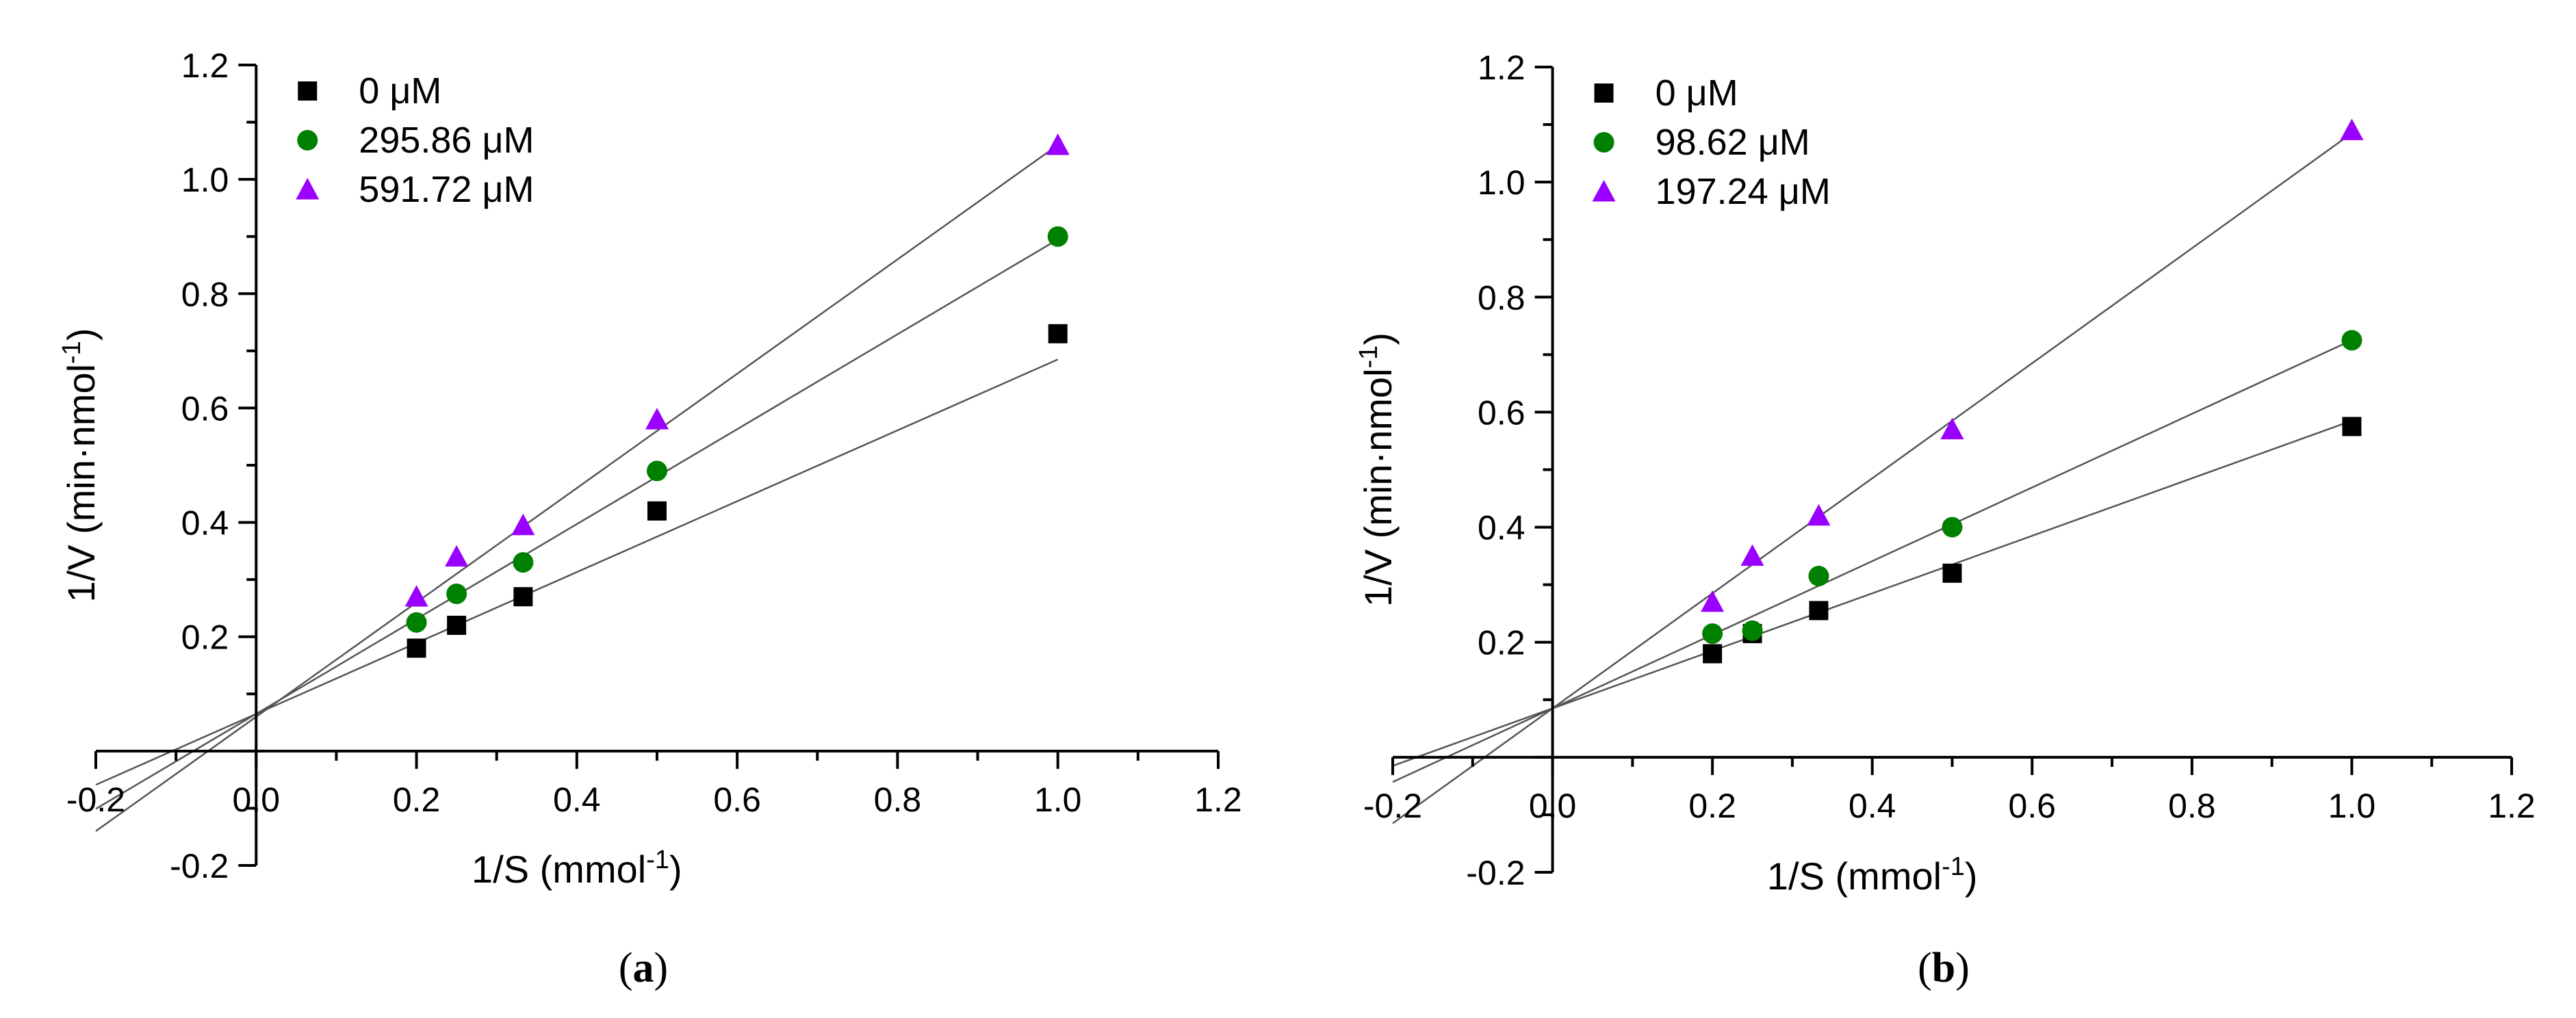  What do you see at coordinates (205, 523) in the screenshot?
I see `a-y-tick-label: 0.4` at bounding box center [205, 523].